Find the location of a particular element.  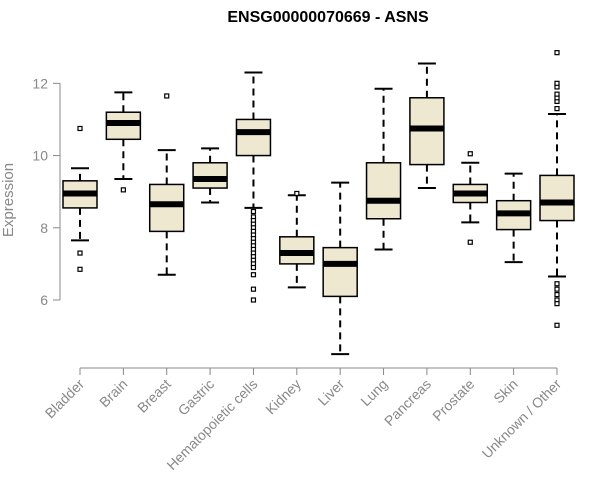

box-skin is located at coordinates (513, 218).